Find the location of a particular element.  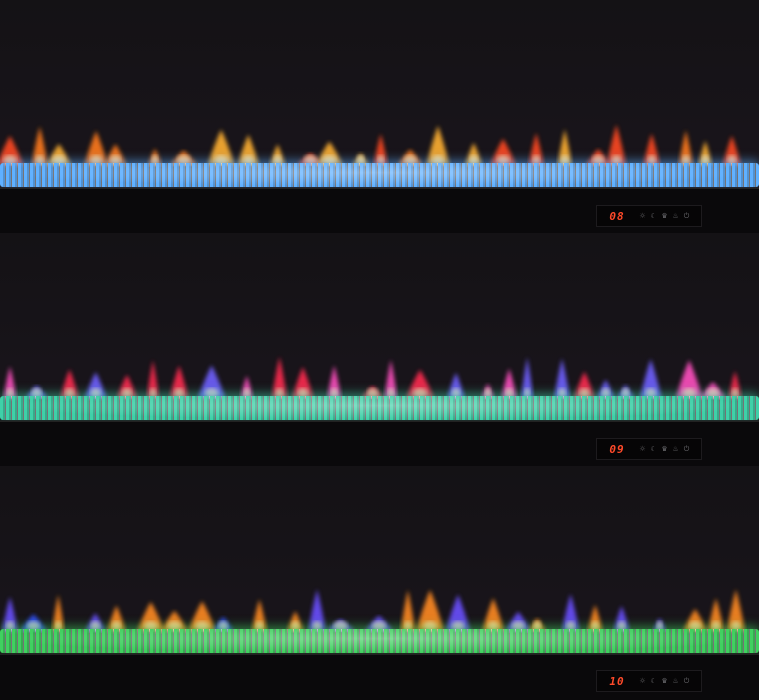

control-panel: 09 ☼ ☾ ♛ ♨ ⏻ is located at coordinates (649, 449).